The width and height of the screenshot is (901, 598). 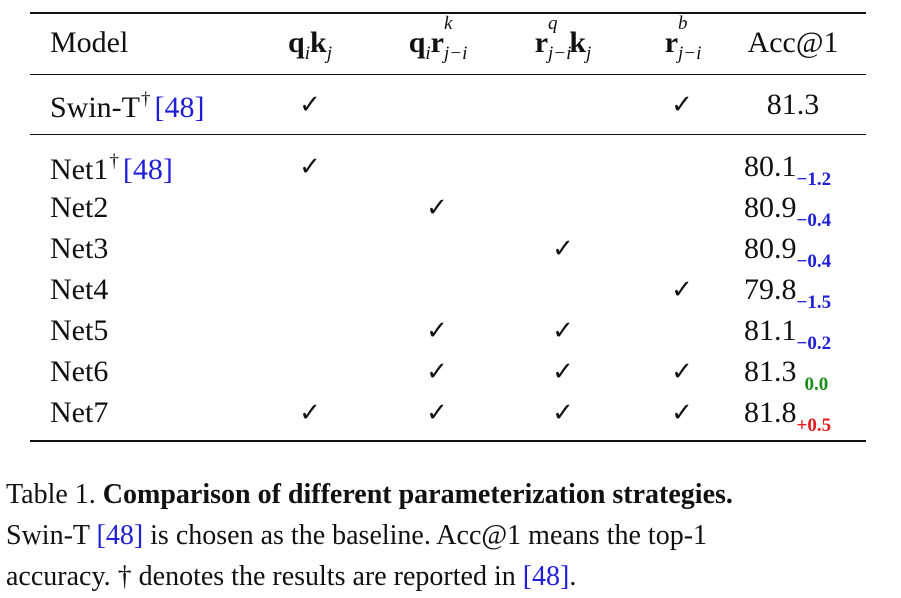 What do you see at coordinates (788, 334) in the screenshot?
I see `row-acc: 81.1−0.2` at bounding box center [788, 334].